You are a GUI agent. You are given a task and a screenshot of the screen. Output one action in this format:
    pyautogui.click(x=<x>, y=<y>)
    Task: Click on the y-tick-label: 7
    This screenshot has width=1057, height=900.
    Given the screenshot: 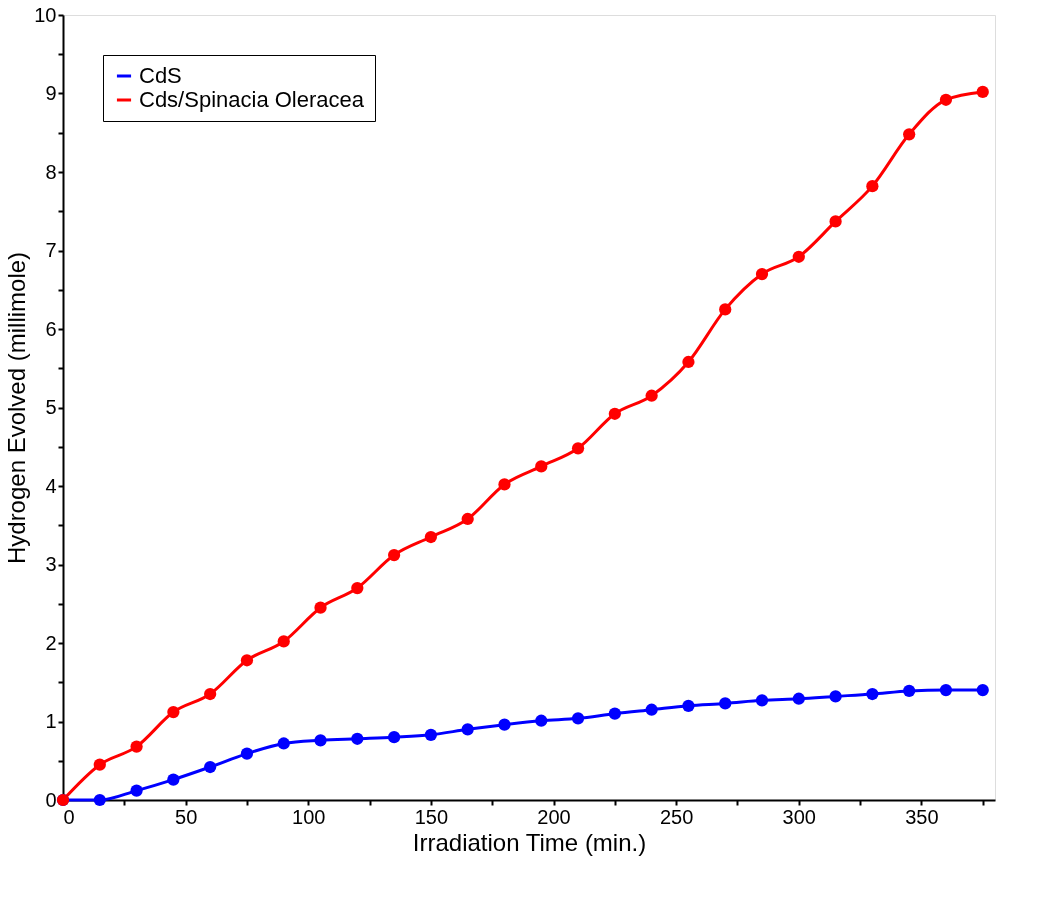 What is the action you would take?
    pyautogui.click(x=51, y=250)
    